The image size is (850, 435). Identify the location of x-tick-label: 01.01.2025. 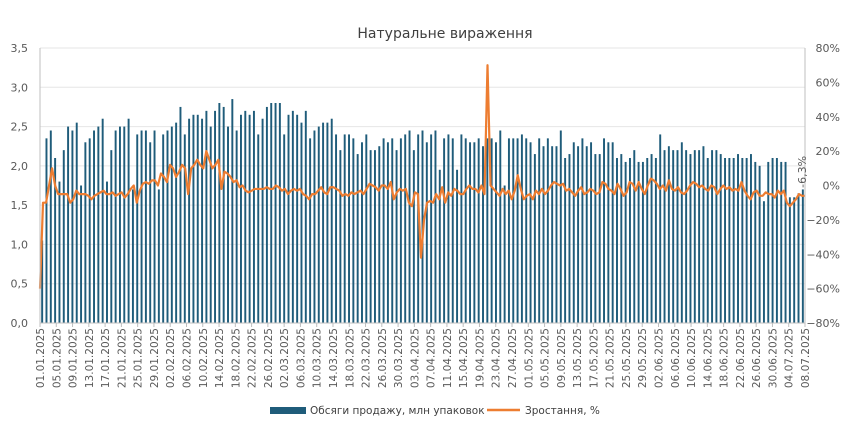
(41, 358).